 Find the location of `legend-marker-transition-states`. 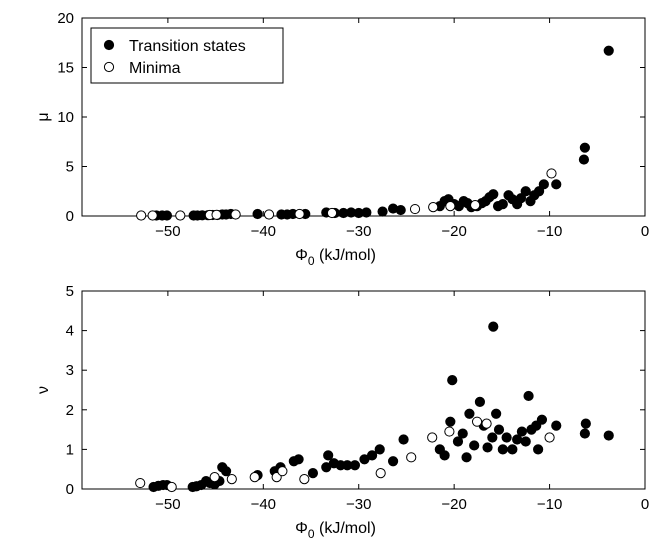

legend-marker-transition-states is located at coordinates (109, 45).